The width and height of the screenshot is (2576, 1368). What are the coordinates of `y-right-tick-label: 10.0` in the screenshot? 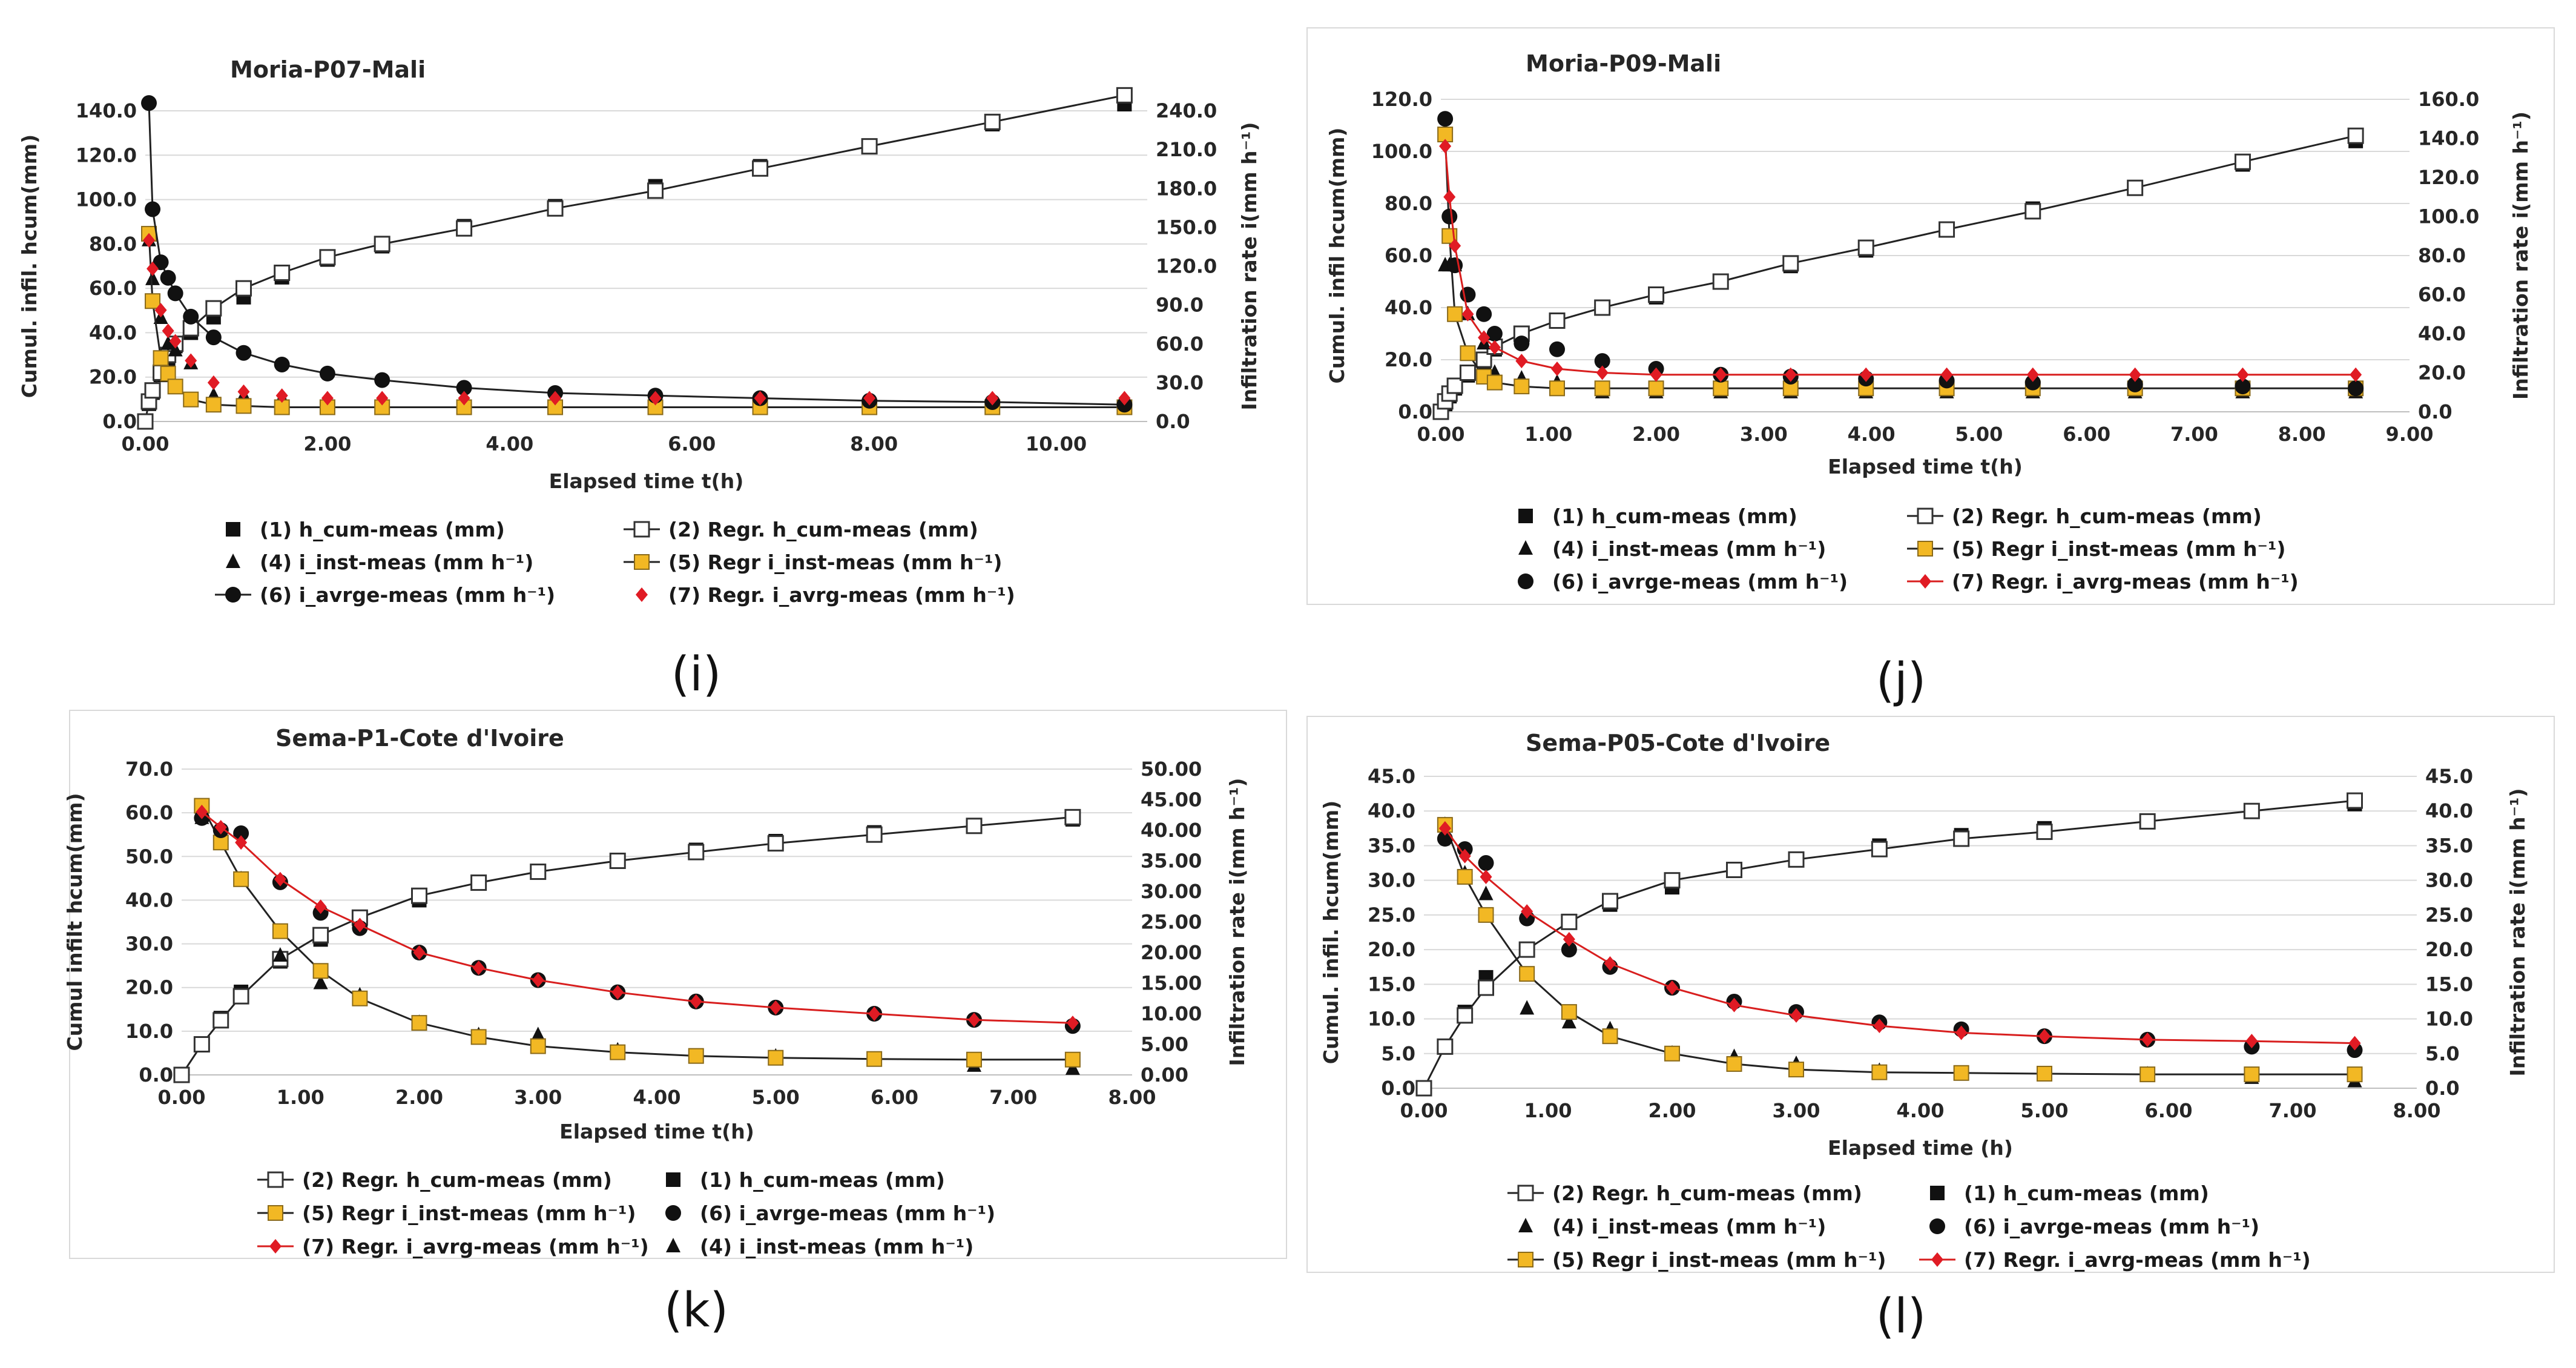 It's located at (2449, 1019).